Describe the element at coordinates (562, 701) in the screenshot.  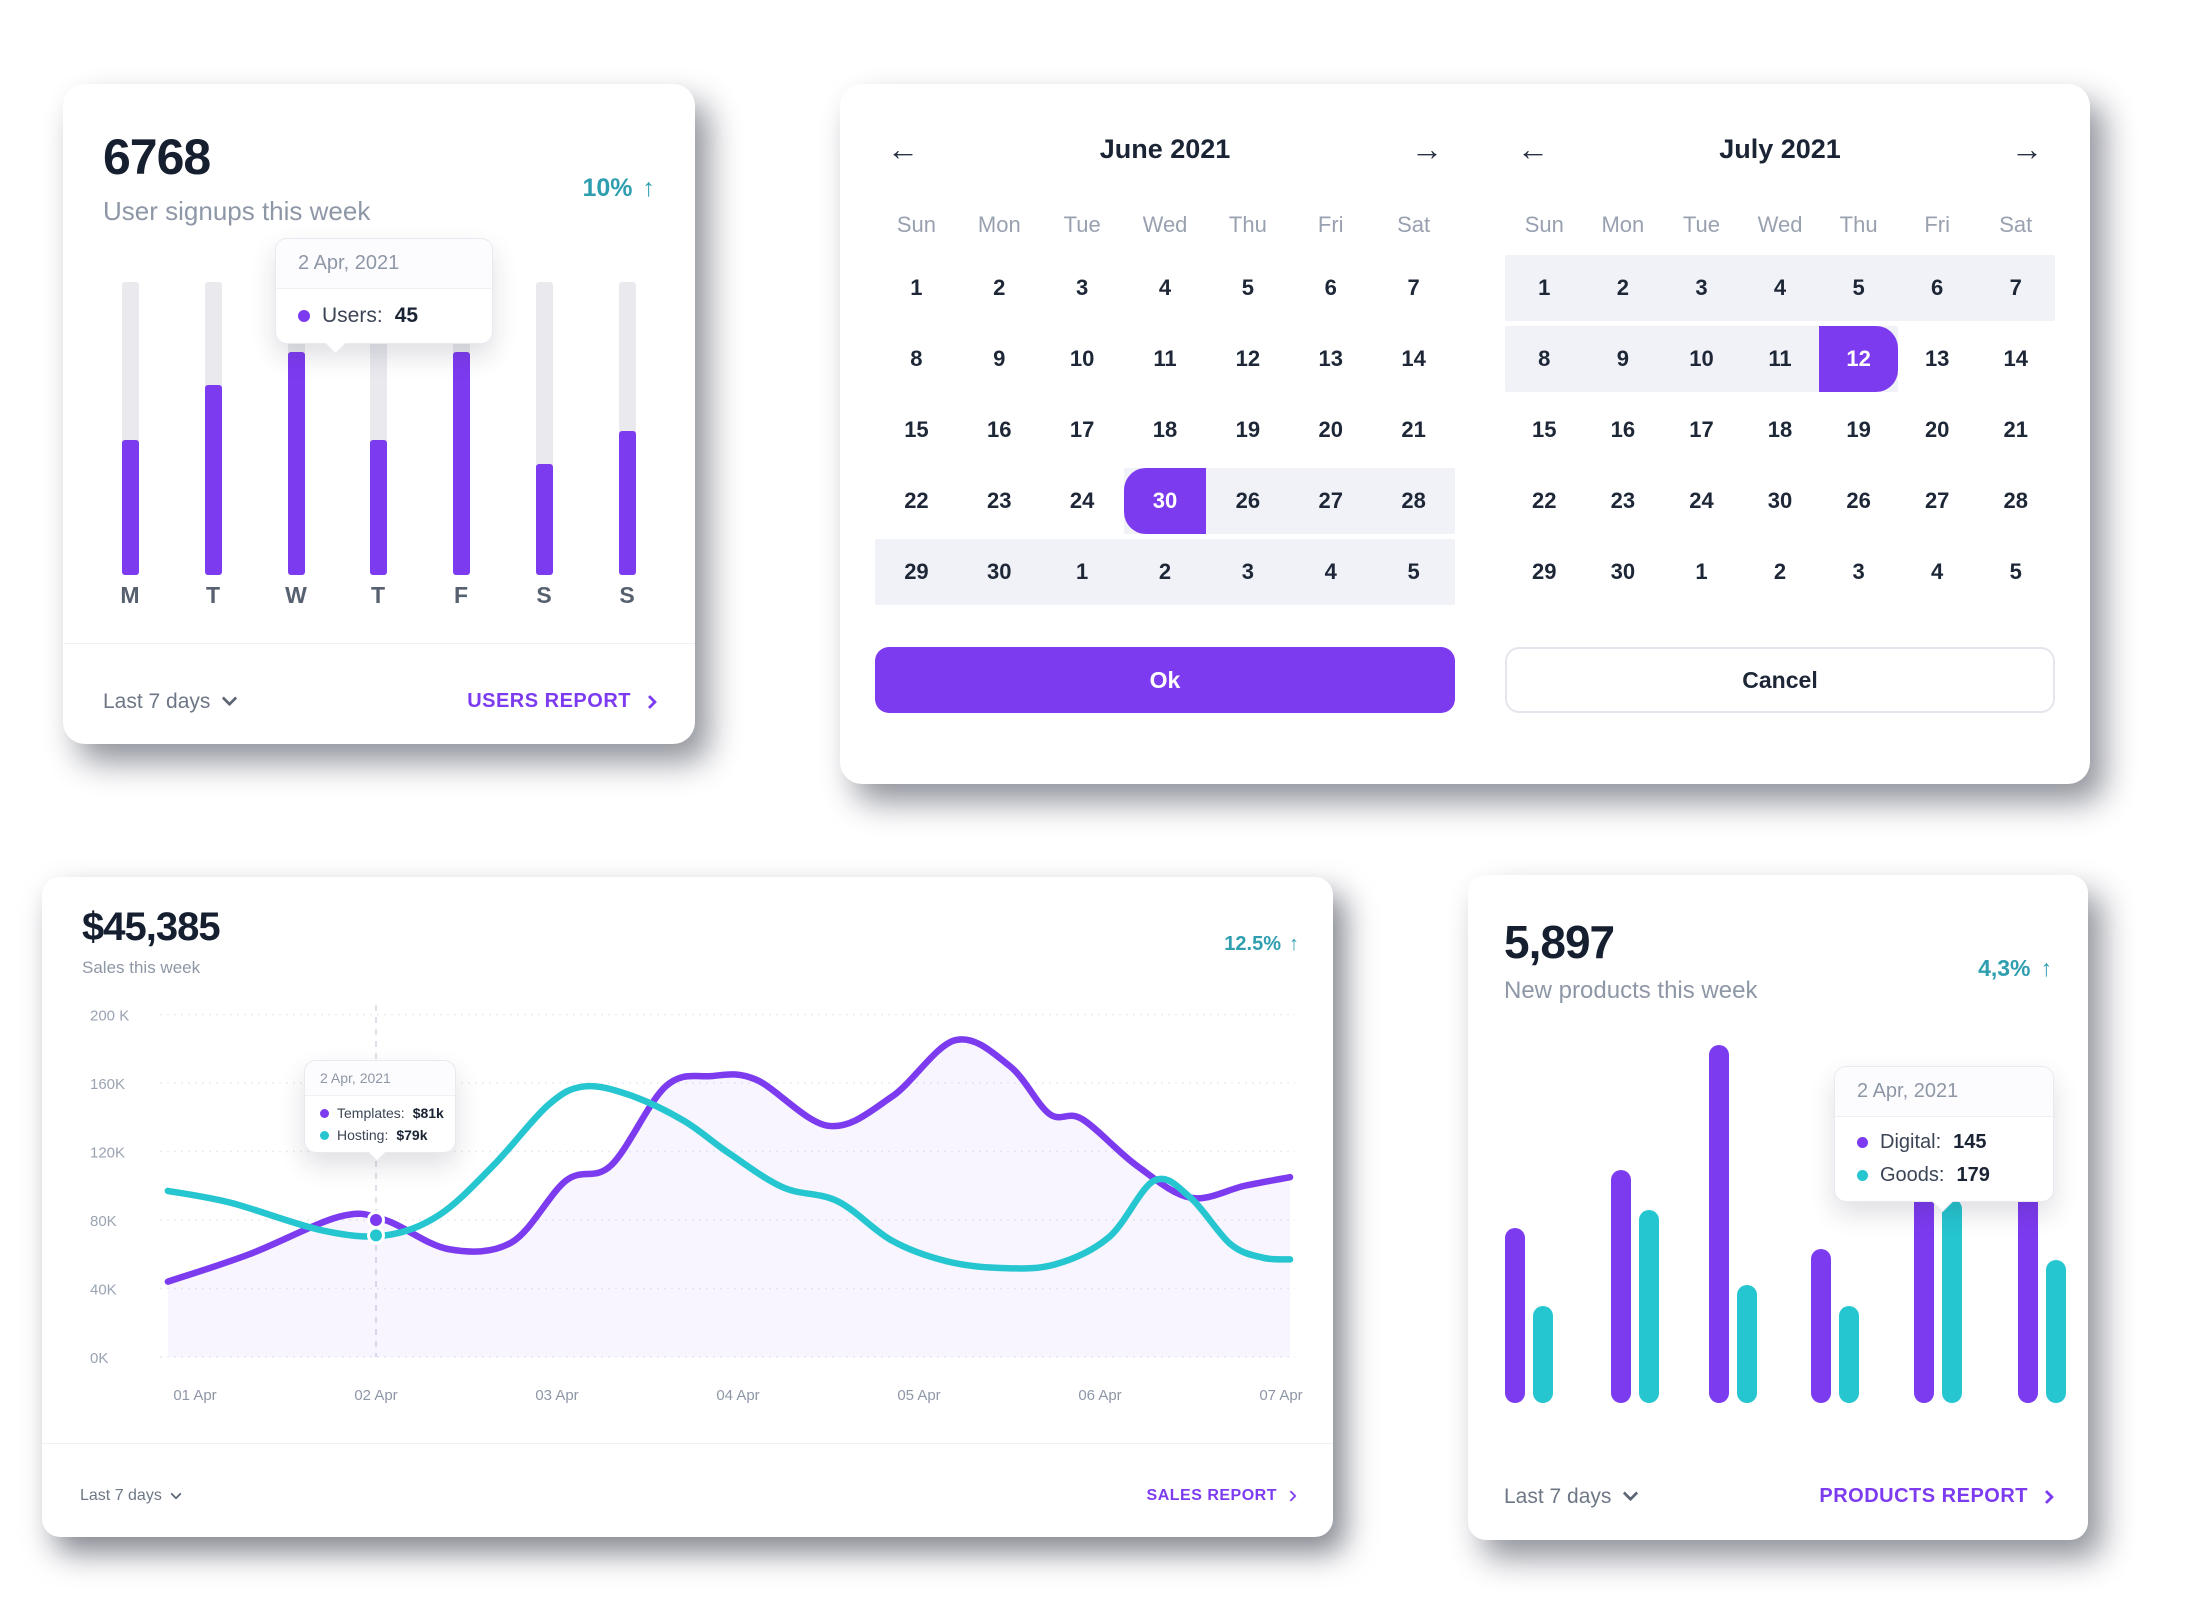
I see `users-report-link: USERS REPORT` at that location.